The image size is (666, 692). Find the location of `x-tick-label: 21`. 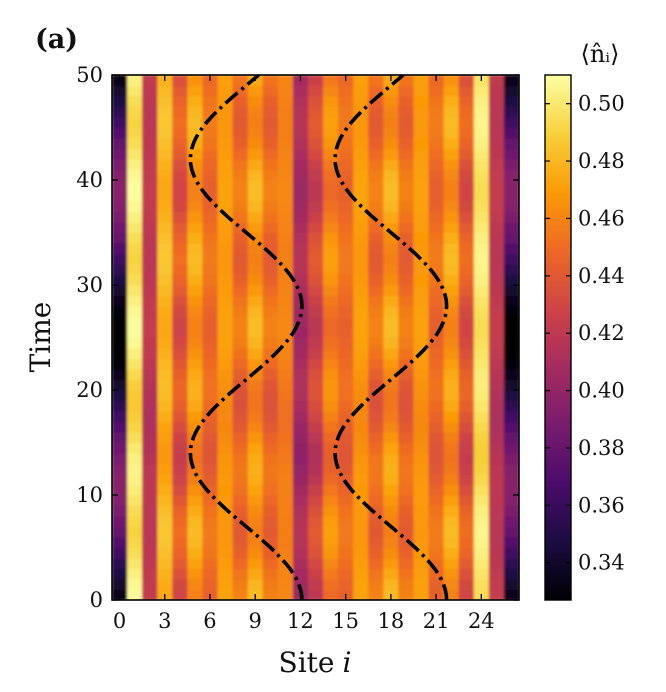

x-tick-label: 21 is located at coordinates (436, 621).